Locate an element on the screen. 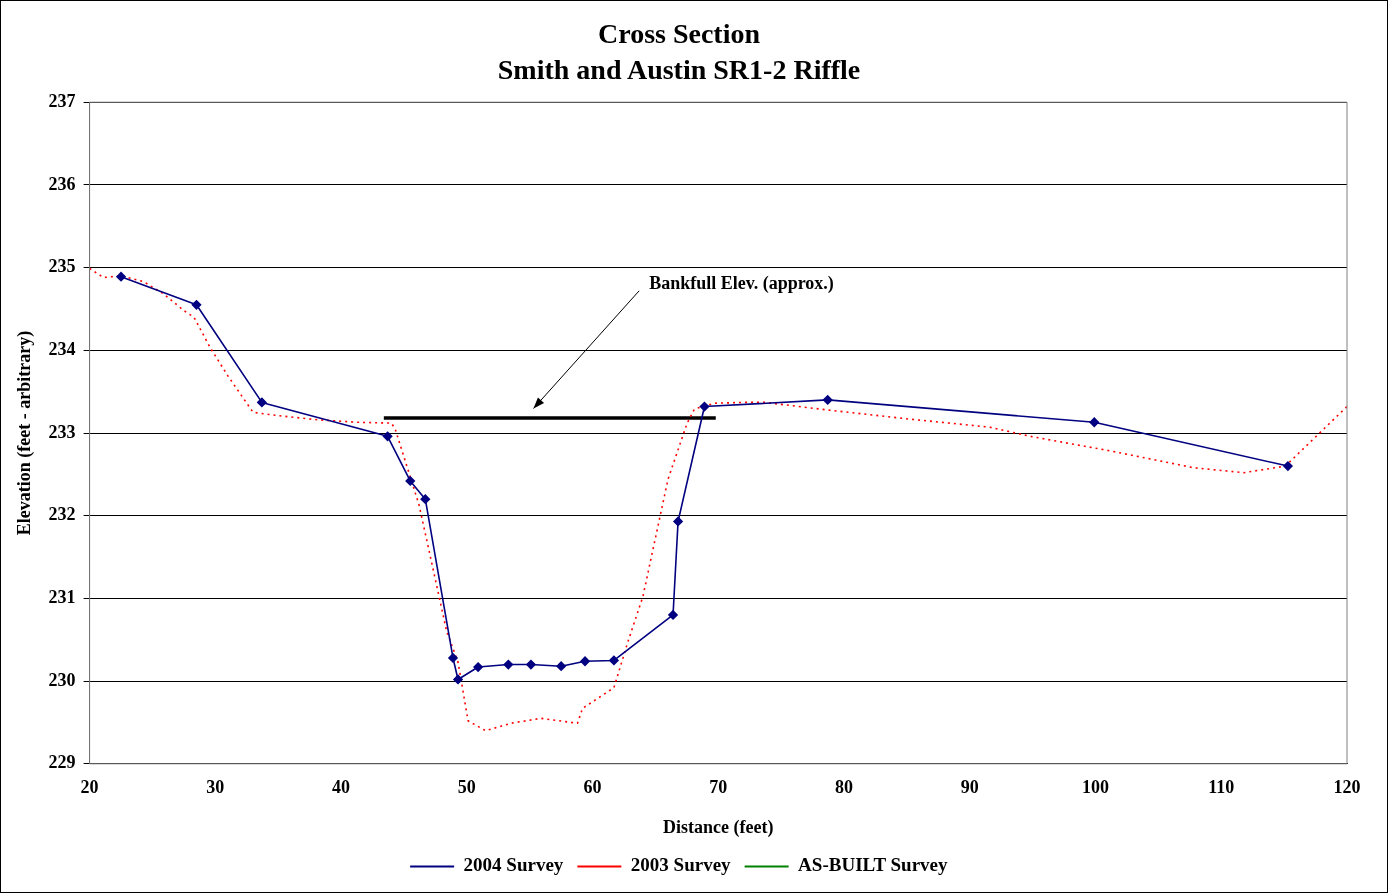  chart-subtitle: Smith and Austin SR1-2 Riffle is located at coordinates (679, 69).